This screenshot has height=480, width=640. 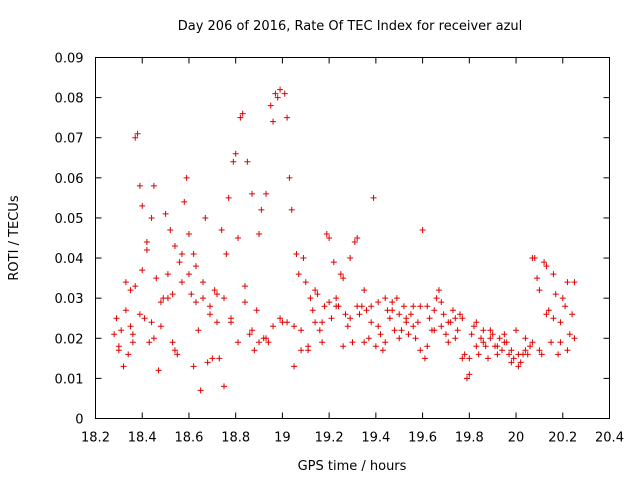 I want to click on x-axis-label: GPS time / hours, so click(x=352, y=466).